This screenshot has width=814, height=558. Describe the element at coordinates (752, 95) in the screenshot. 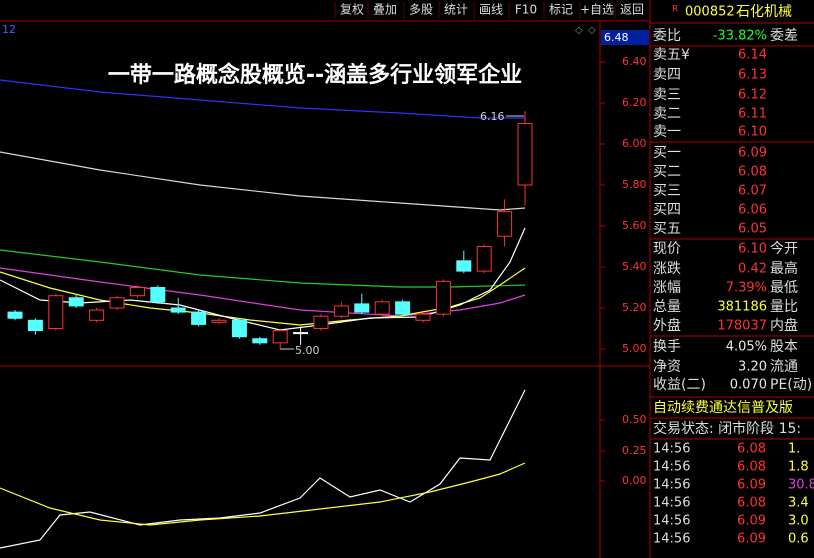

I see `ask-price: 6.12` at that location.